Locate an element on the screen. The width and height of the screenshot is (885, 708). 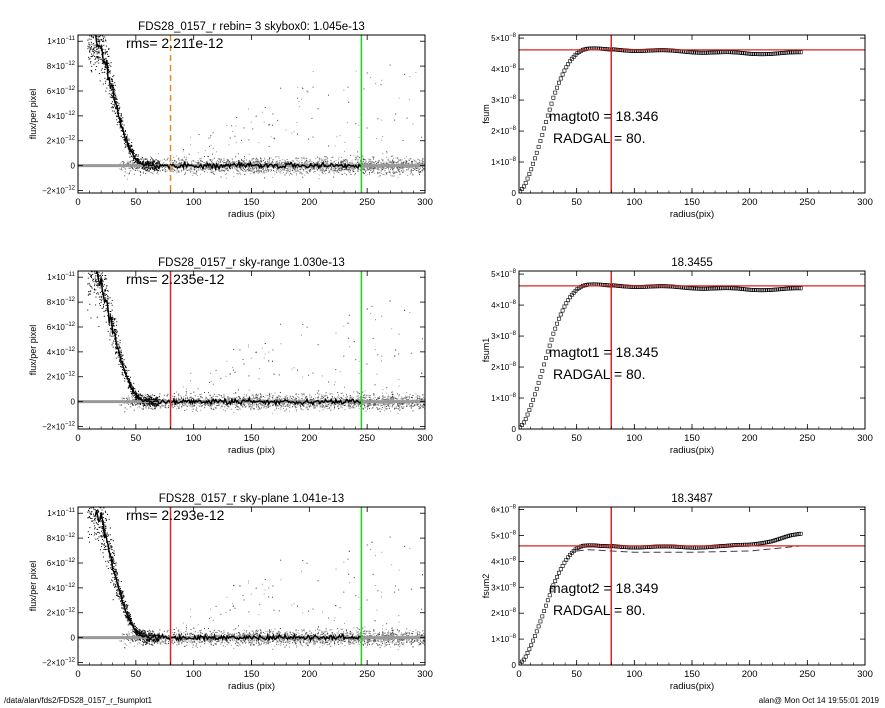
sky-points is located at coordinates (271, 122).